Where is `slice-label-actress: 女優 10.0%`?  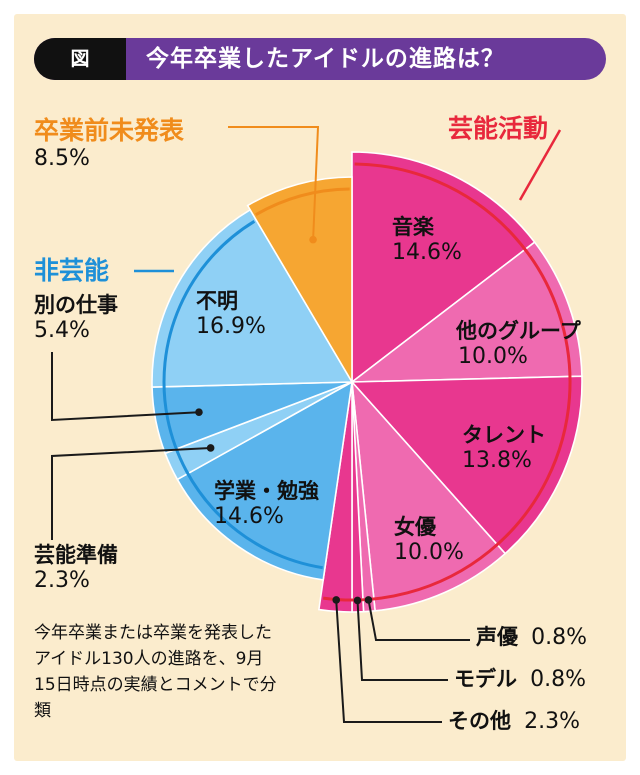
slice-label-actress: 女優 10.0% is located at coordinates (429, 540).